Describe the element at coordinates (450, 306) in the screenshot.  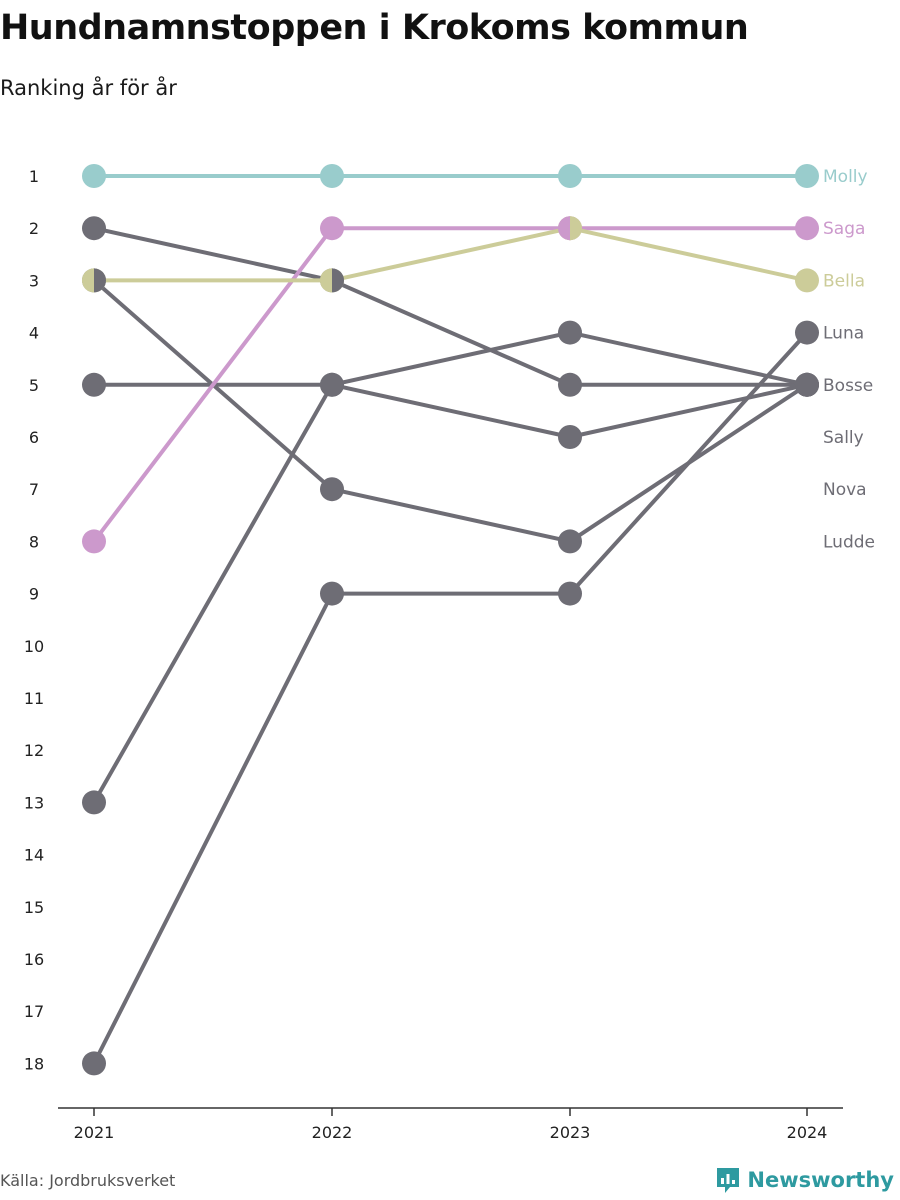
I see `series-line-bosse` at that location.